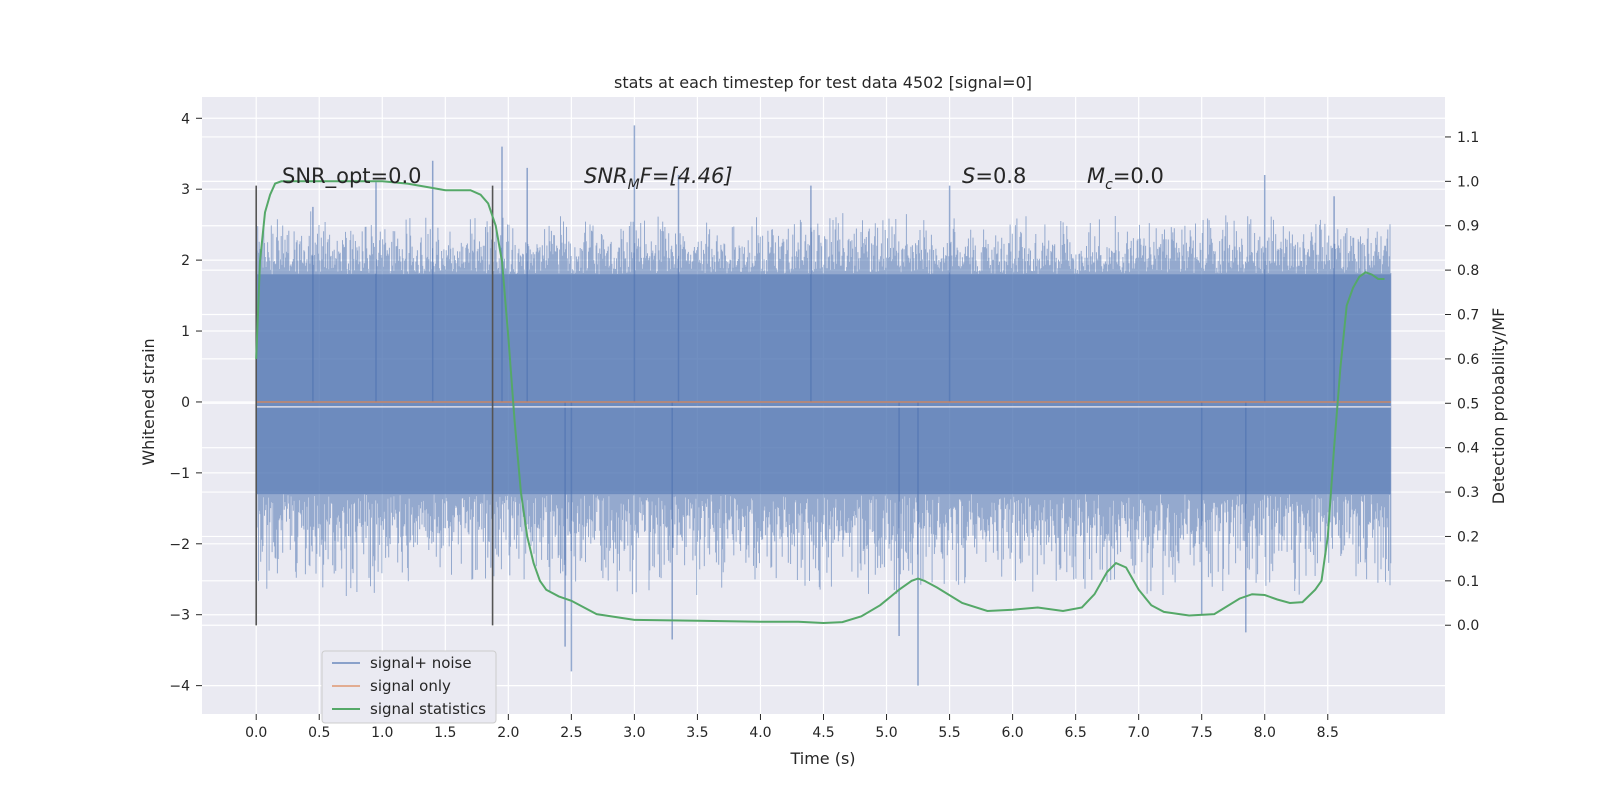  What do you see at coordinates (508, 733) in the screenshot?
I see `x-tick-label: 2.0` at bounding box center [508, 733].